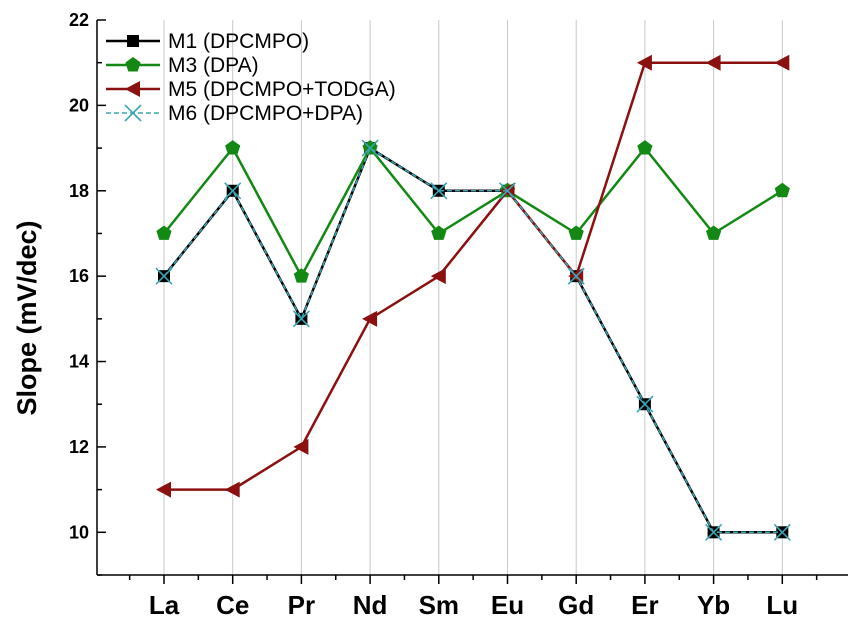  I want to click on legend-item-3: M5 (DPCMPO+TODGA), so click(251, 89).